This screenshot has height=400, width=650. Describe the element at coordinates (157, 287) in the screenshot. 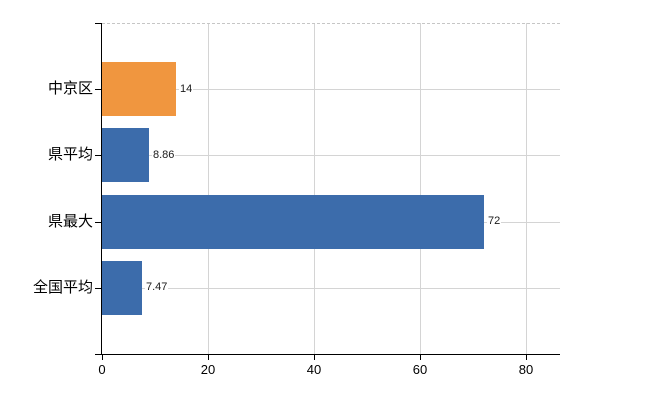

I see `value-label: 7.47` at that location.